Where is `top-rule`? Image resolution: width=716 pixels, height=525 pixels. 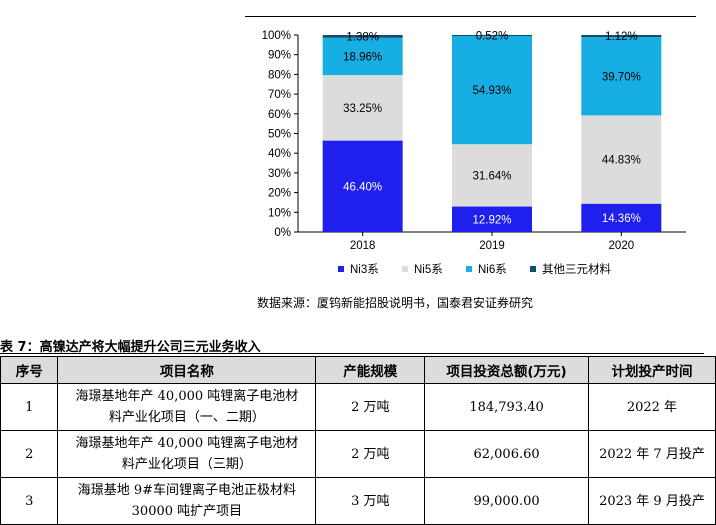 top-rule is located at coordinates (470, 16).